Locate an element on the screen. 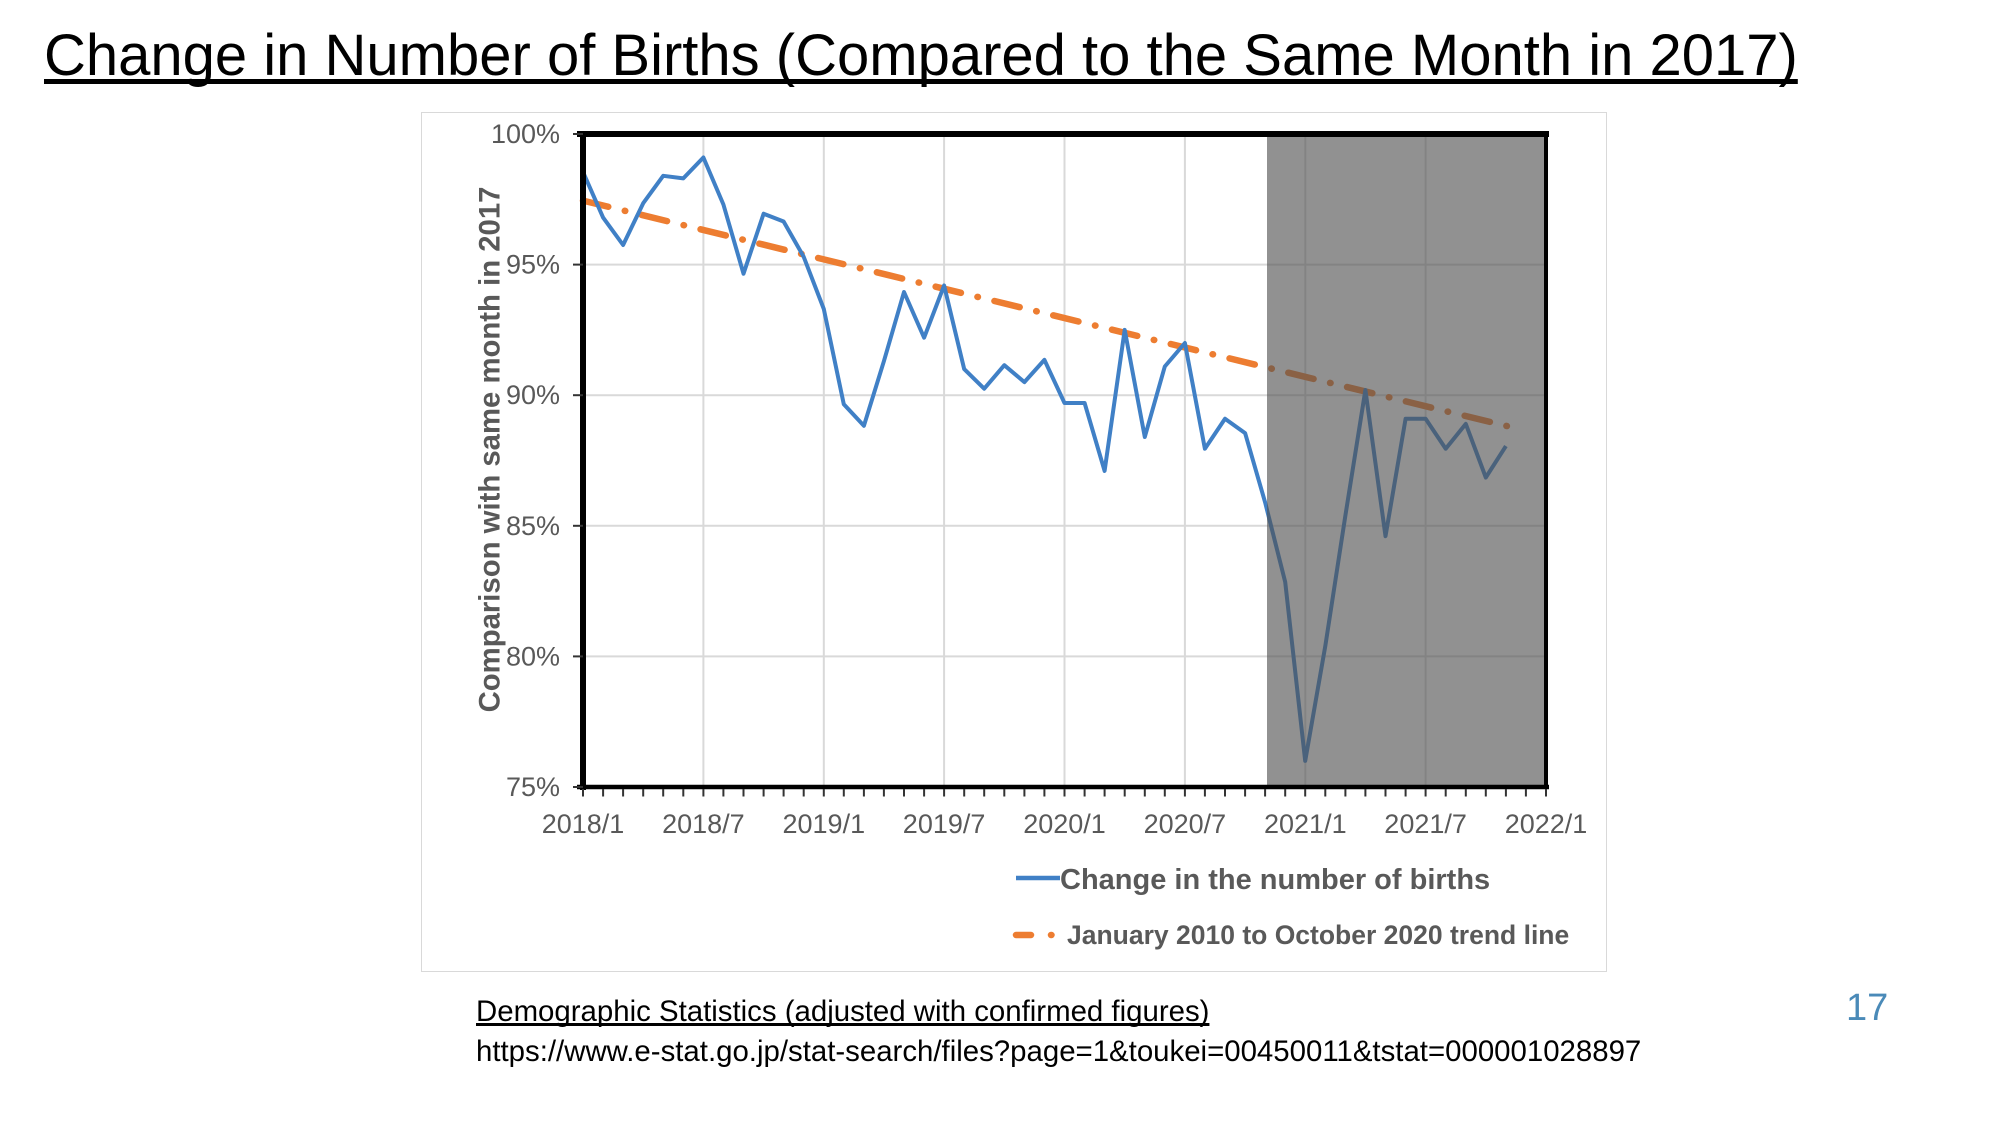 This screenshot has height=1125, width=2000. svg-text: 2018/7 is located at coordinates (703, 824).